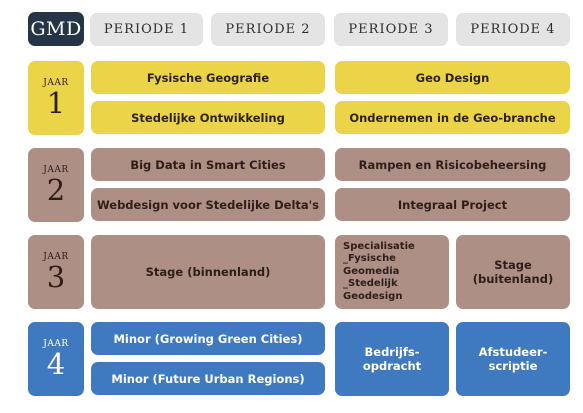  What do you see at coordinates (56, 364) in the screenshot?
I see `year-4-number: 4` at bounding box center [56, 364].